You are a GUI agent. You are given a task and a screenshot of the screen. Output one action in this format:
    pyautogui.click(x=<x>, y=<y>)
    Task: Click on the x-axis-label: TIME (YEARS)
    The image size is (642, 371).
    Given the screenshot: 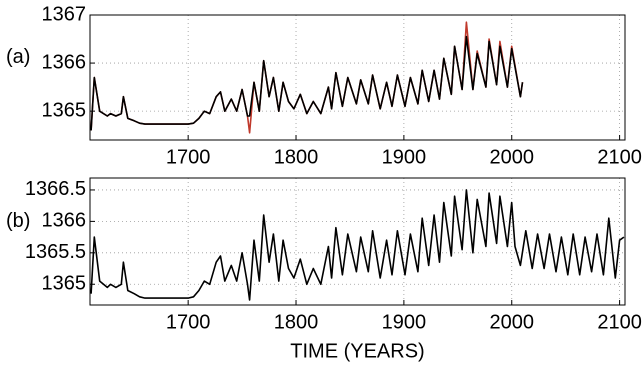 What is the action you would take?
    pyautogui.click(x=357, y=351)
    